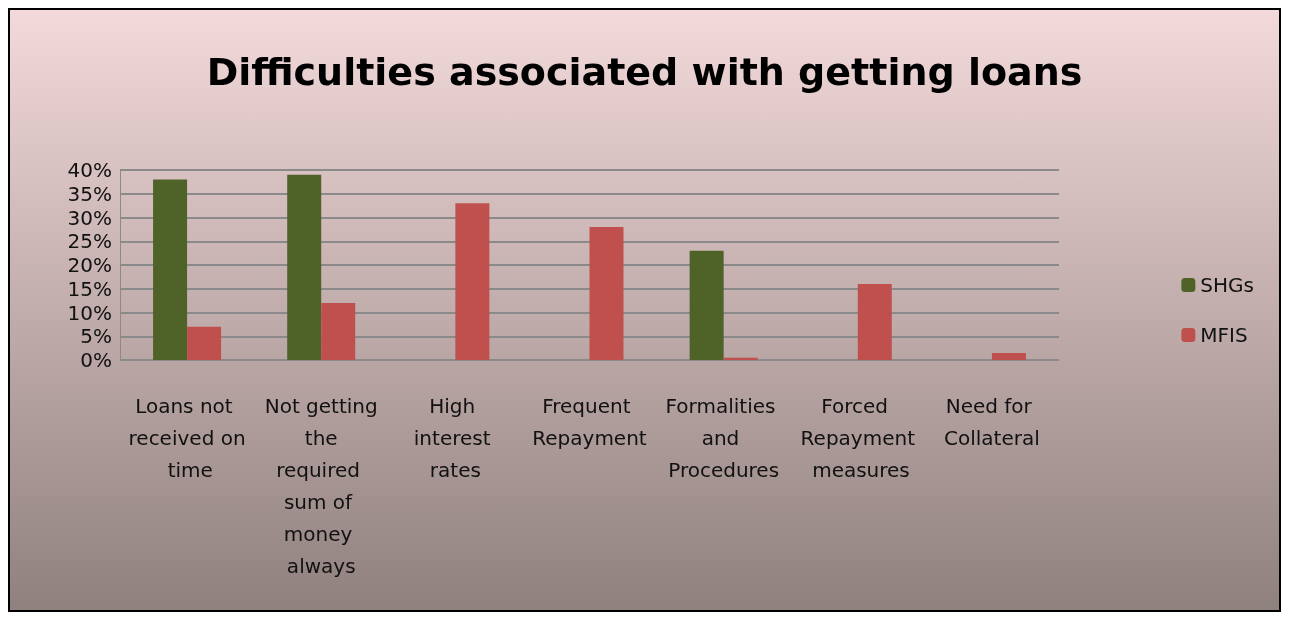  Describe the element at coordinates (89, 288) in the screenshot. I see `y-tick-label: 15%` at that location.